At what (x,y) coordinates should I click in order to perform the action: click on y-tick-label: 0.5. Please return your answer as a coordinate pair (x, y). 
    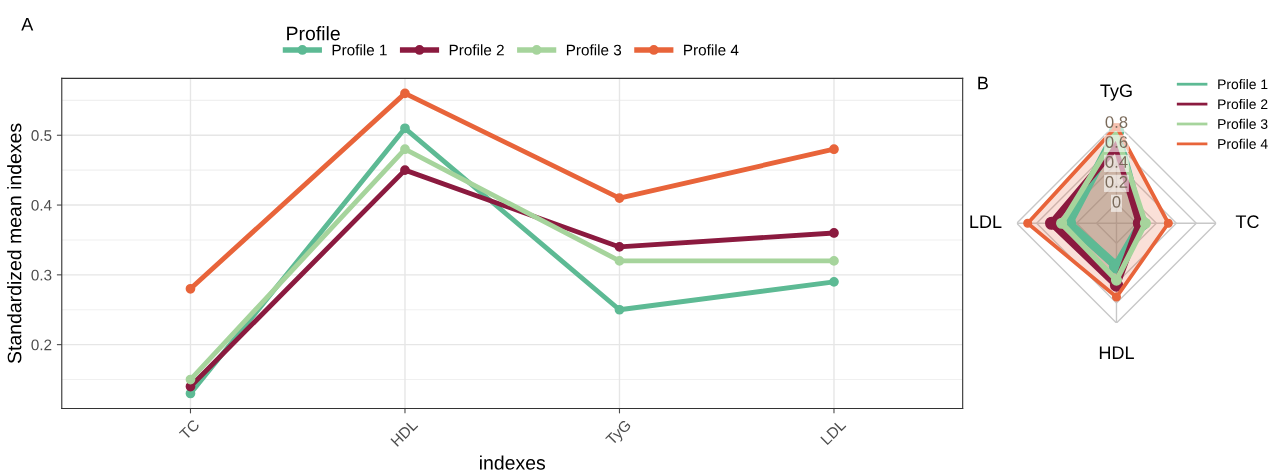
    Looking at the image, I should click on (41, 135).